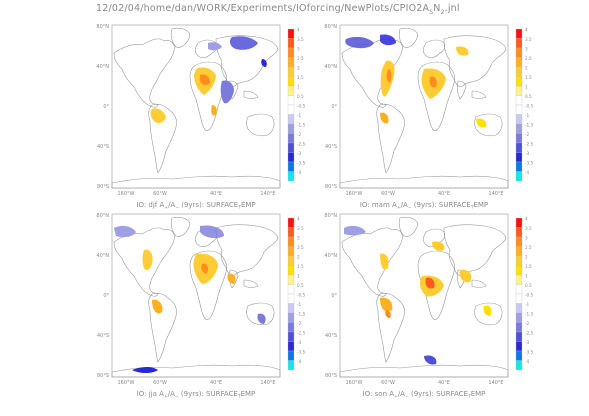 The height and width of the screenshot is (416, 589). What do you see at coordinates (424, 206) in the screenshot?
I see `panel-title: IO: mam A+/A− (9yrs): SURFACETEMP` at bounding box center [424, 206].